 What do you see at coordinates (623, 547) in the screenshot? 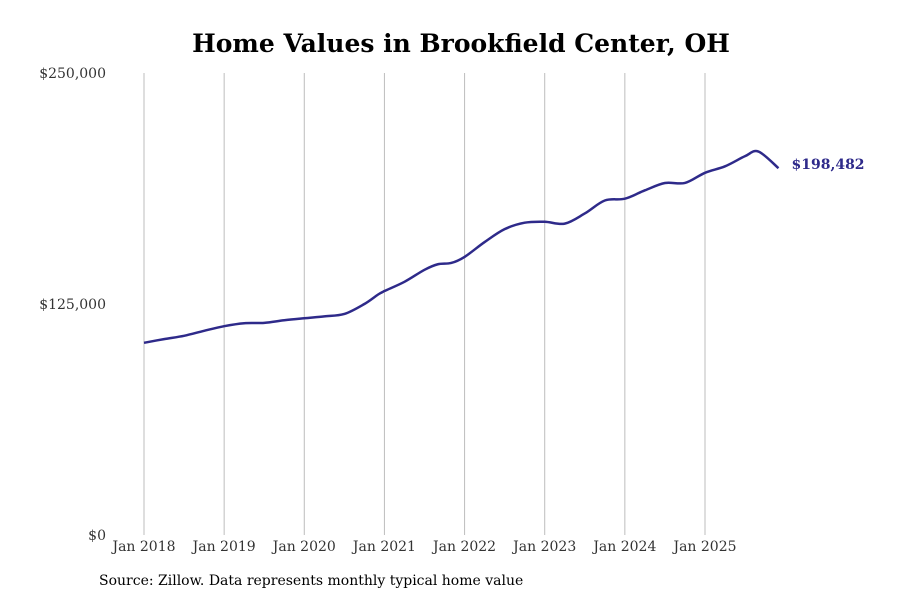
I see `x-tick-label: Jan 2024` at bounding box center [623, 547].